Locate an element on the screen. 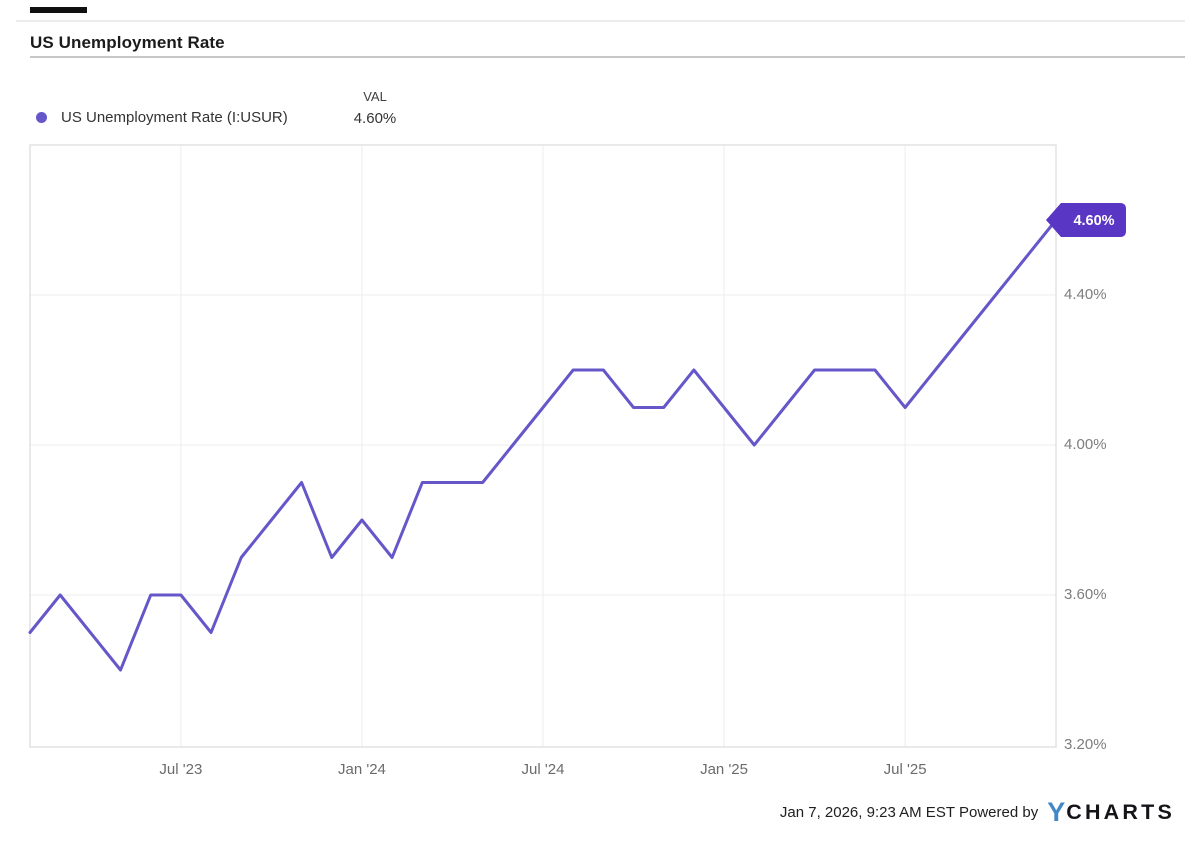 This screenshot has height=844, width=1193. y-axis-tick-label: 4.40% is located at coordinates (1085, 294).